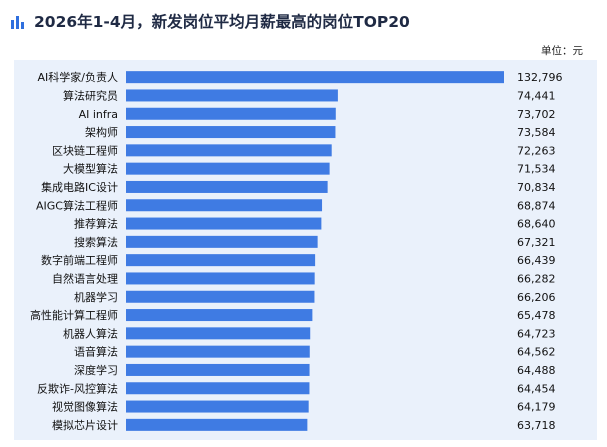 Image resolution: width=607 pixels, height=447 pixels. Describe the element at coordinates (85, 278) in the screenshot. I see `category-label: 自然语言处理` at that location.